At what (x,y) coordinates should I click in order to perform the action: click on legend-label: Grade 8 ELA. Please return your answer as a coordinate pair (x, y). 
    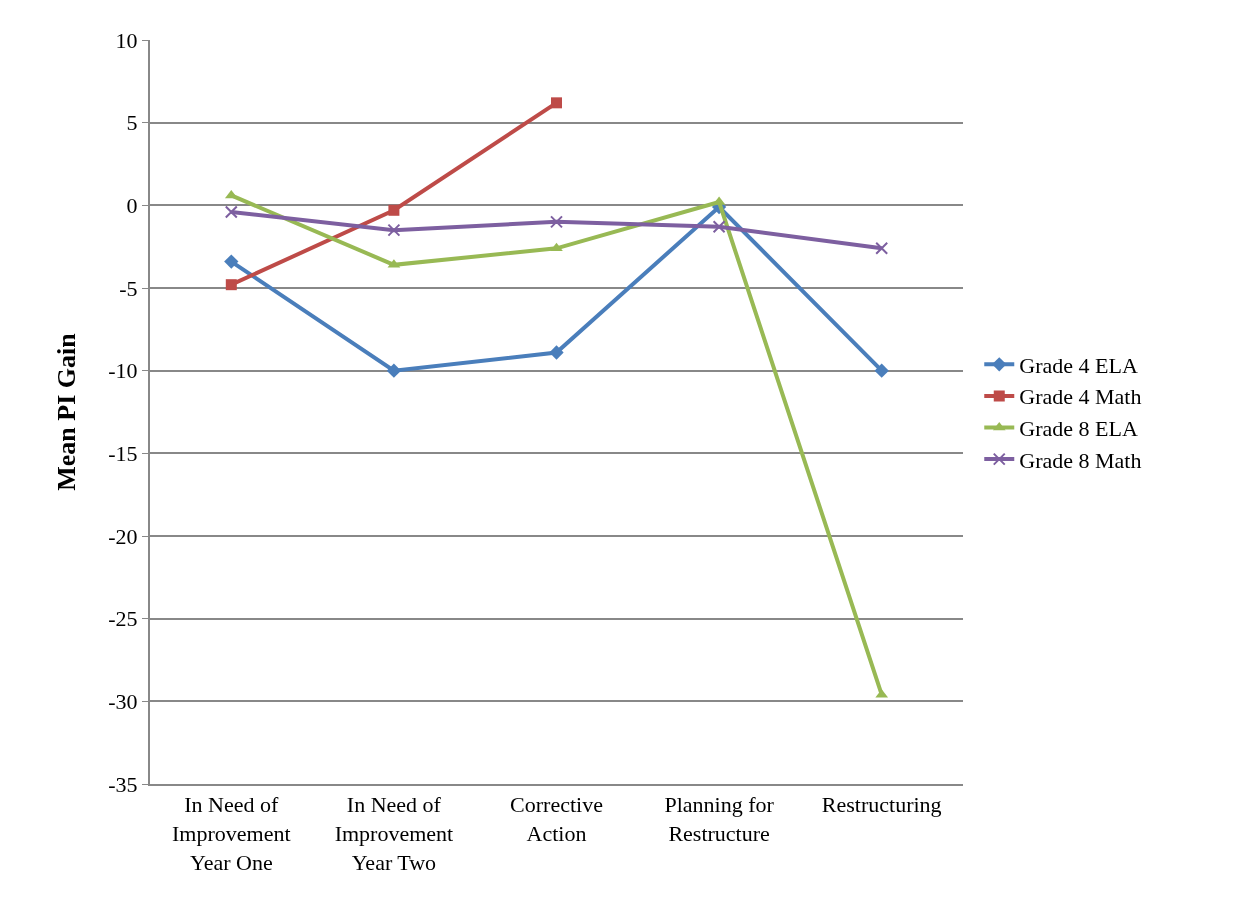
    Looking at the image, I should click on (1078, 429).